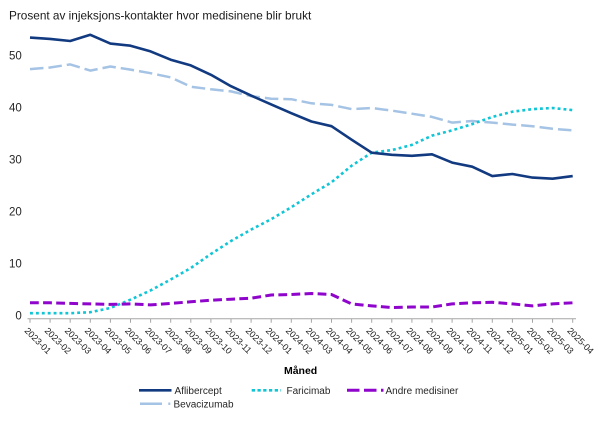 This screenshot has height=432, width=605. Describe the element at coordinates (15, 109) in the screenshot. I see `svg-text: 40` at that location.